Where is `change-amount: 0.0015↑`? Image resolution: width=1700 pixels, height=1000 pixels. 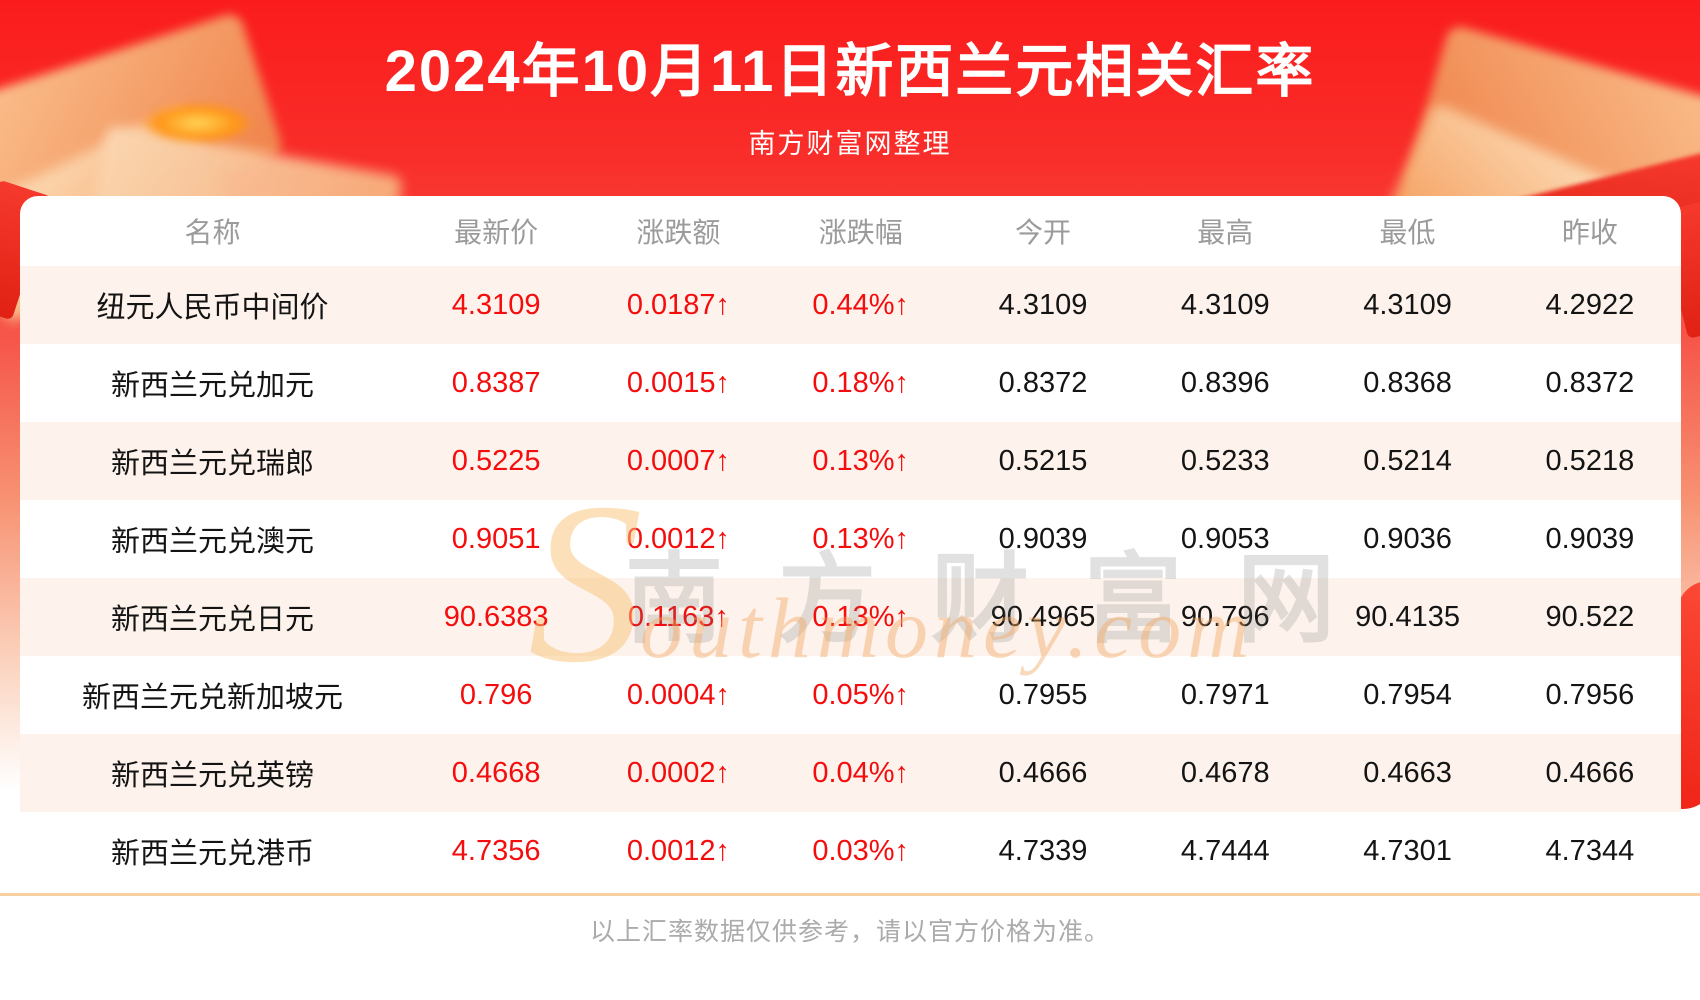
change-amount: 0.0015↑ is located at coordinates (678, 382).